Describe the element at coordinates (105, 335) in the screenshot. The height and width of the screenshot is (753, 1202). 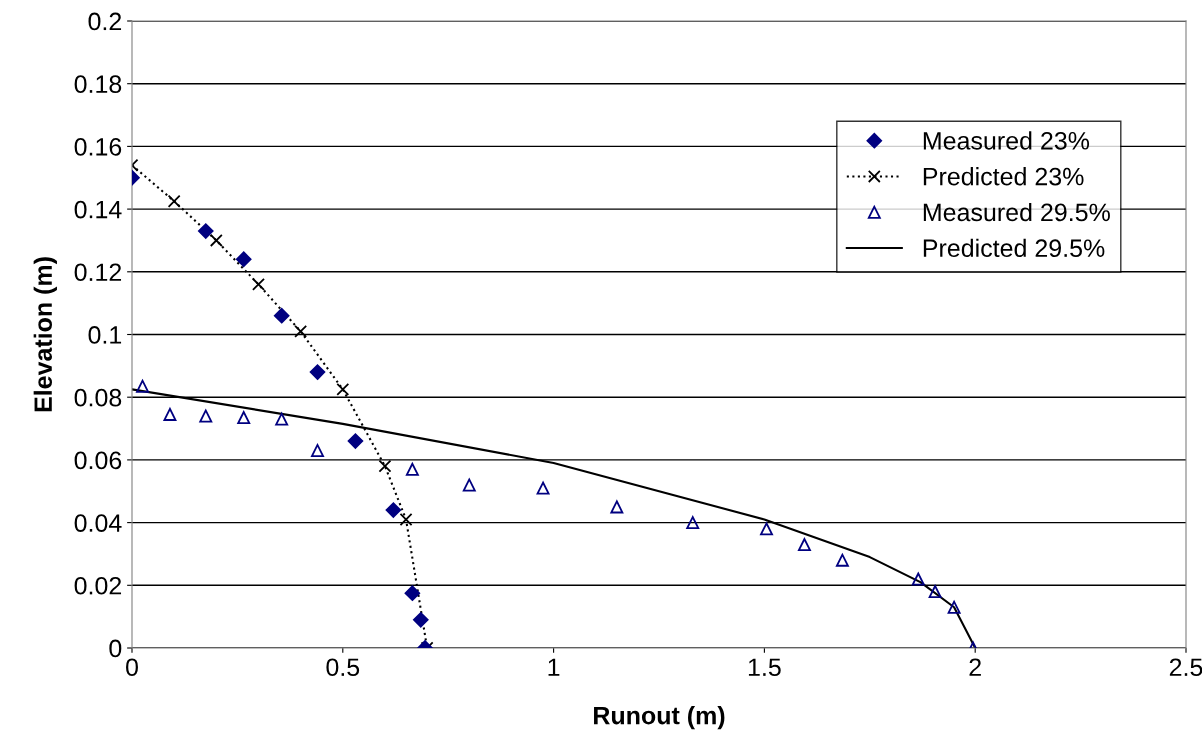
I see `y-tick-label: 0.1` at that location.